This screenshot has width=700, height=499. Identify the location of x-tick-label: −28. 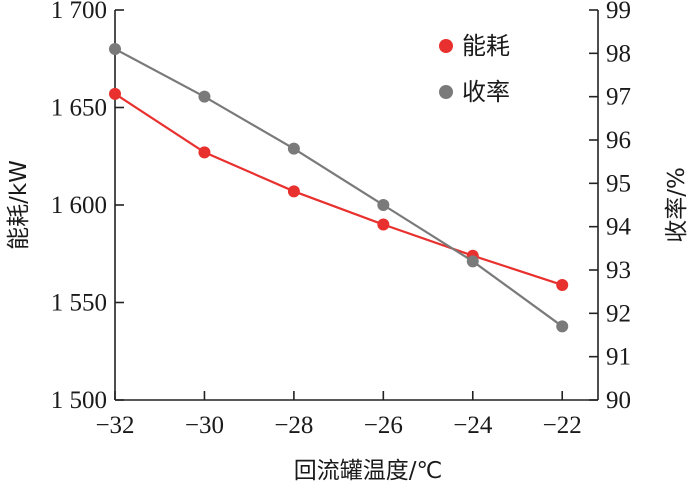
(293, 425).